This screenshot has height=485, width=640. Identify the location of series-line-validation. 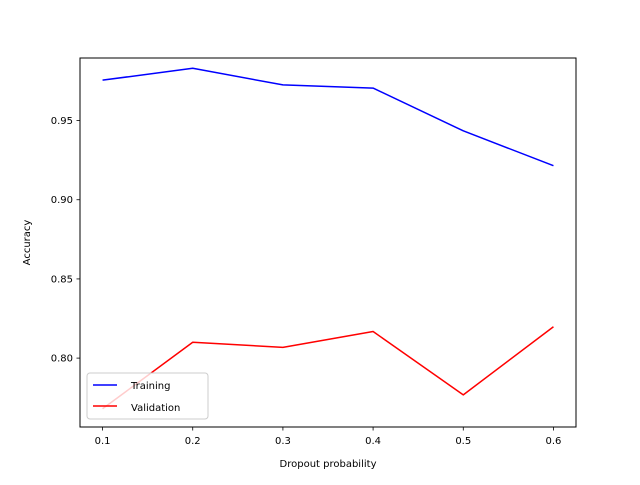
(328, 368).